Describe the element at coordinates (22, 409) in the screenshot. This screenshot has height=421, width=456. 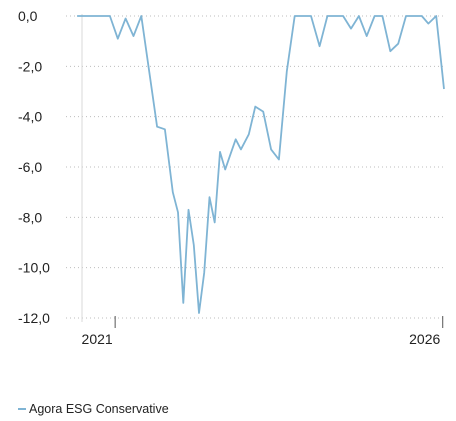
I see `legend-swatch` at that location.